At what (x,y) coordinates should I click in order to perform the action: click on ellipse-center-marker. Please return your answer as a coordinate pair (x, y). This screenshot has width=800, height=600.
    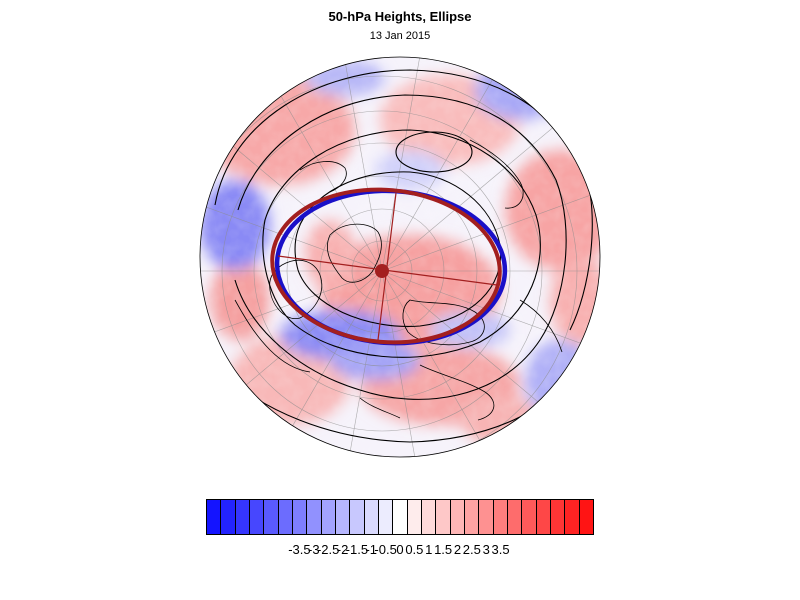
    Looking at the image, I should click on (382, 271).